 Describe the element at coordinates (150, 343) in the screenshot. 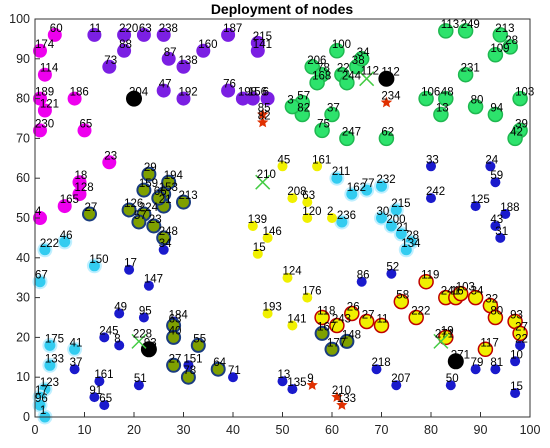

I see `node-label-s9-1: 93` at that location.